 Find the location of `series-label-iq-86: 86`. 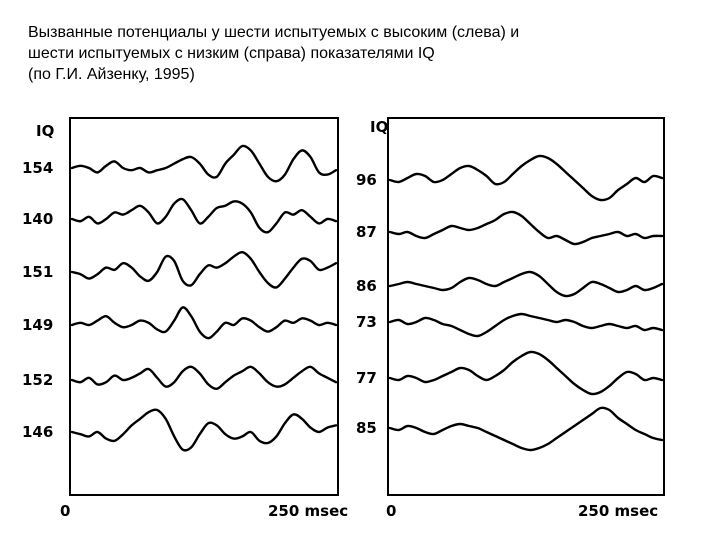

series-label-iq-86: 86 is located at coordinates (366, 286).